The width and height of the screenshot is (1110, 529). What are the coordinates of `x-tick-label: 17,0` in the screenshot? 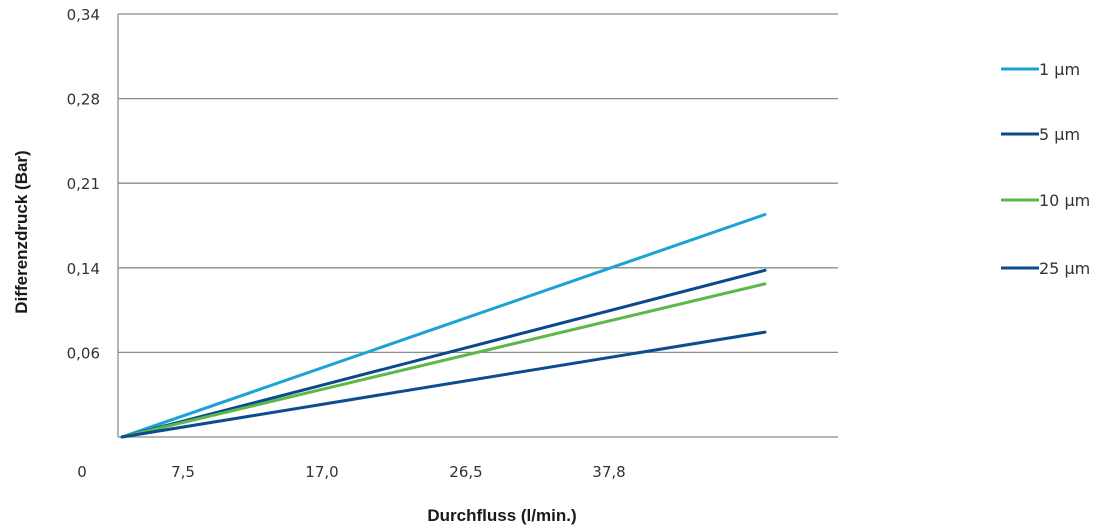 It's located at (321, 472).